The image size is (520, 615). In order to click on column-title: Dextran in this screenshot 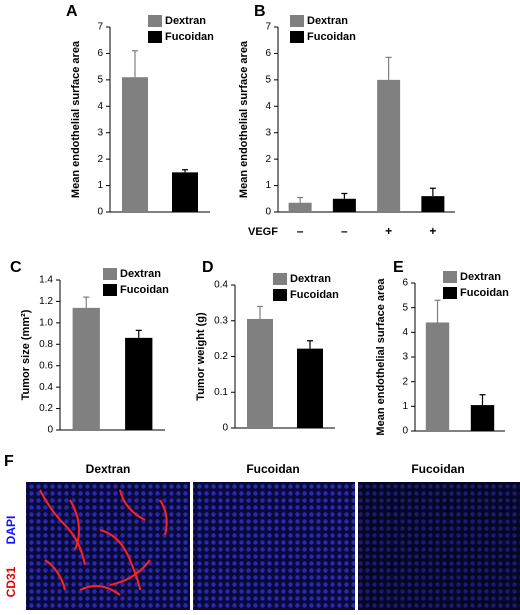, I will do `click(108, 469)`.